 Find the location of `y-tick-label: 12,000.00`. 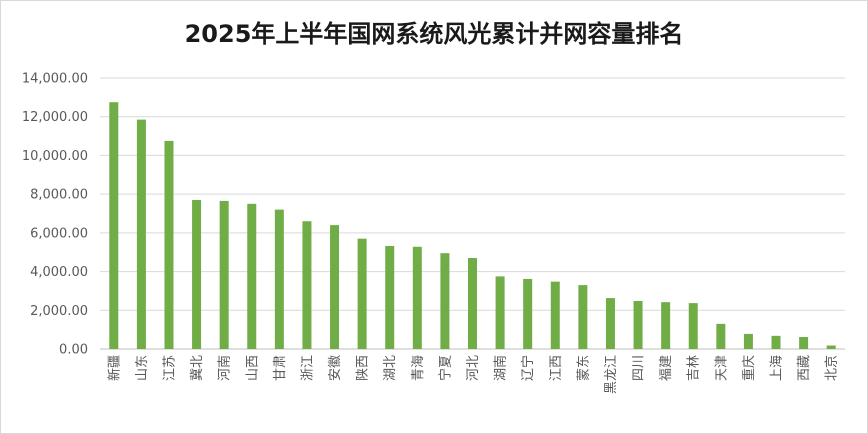

y-tick-label: 12,000.00 is located at coordinates (55, 117).